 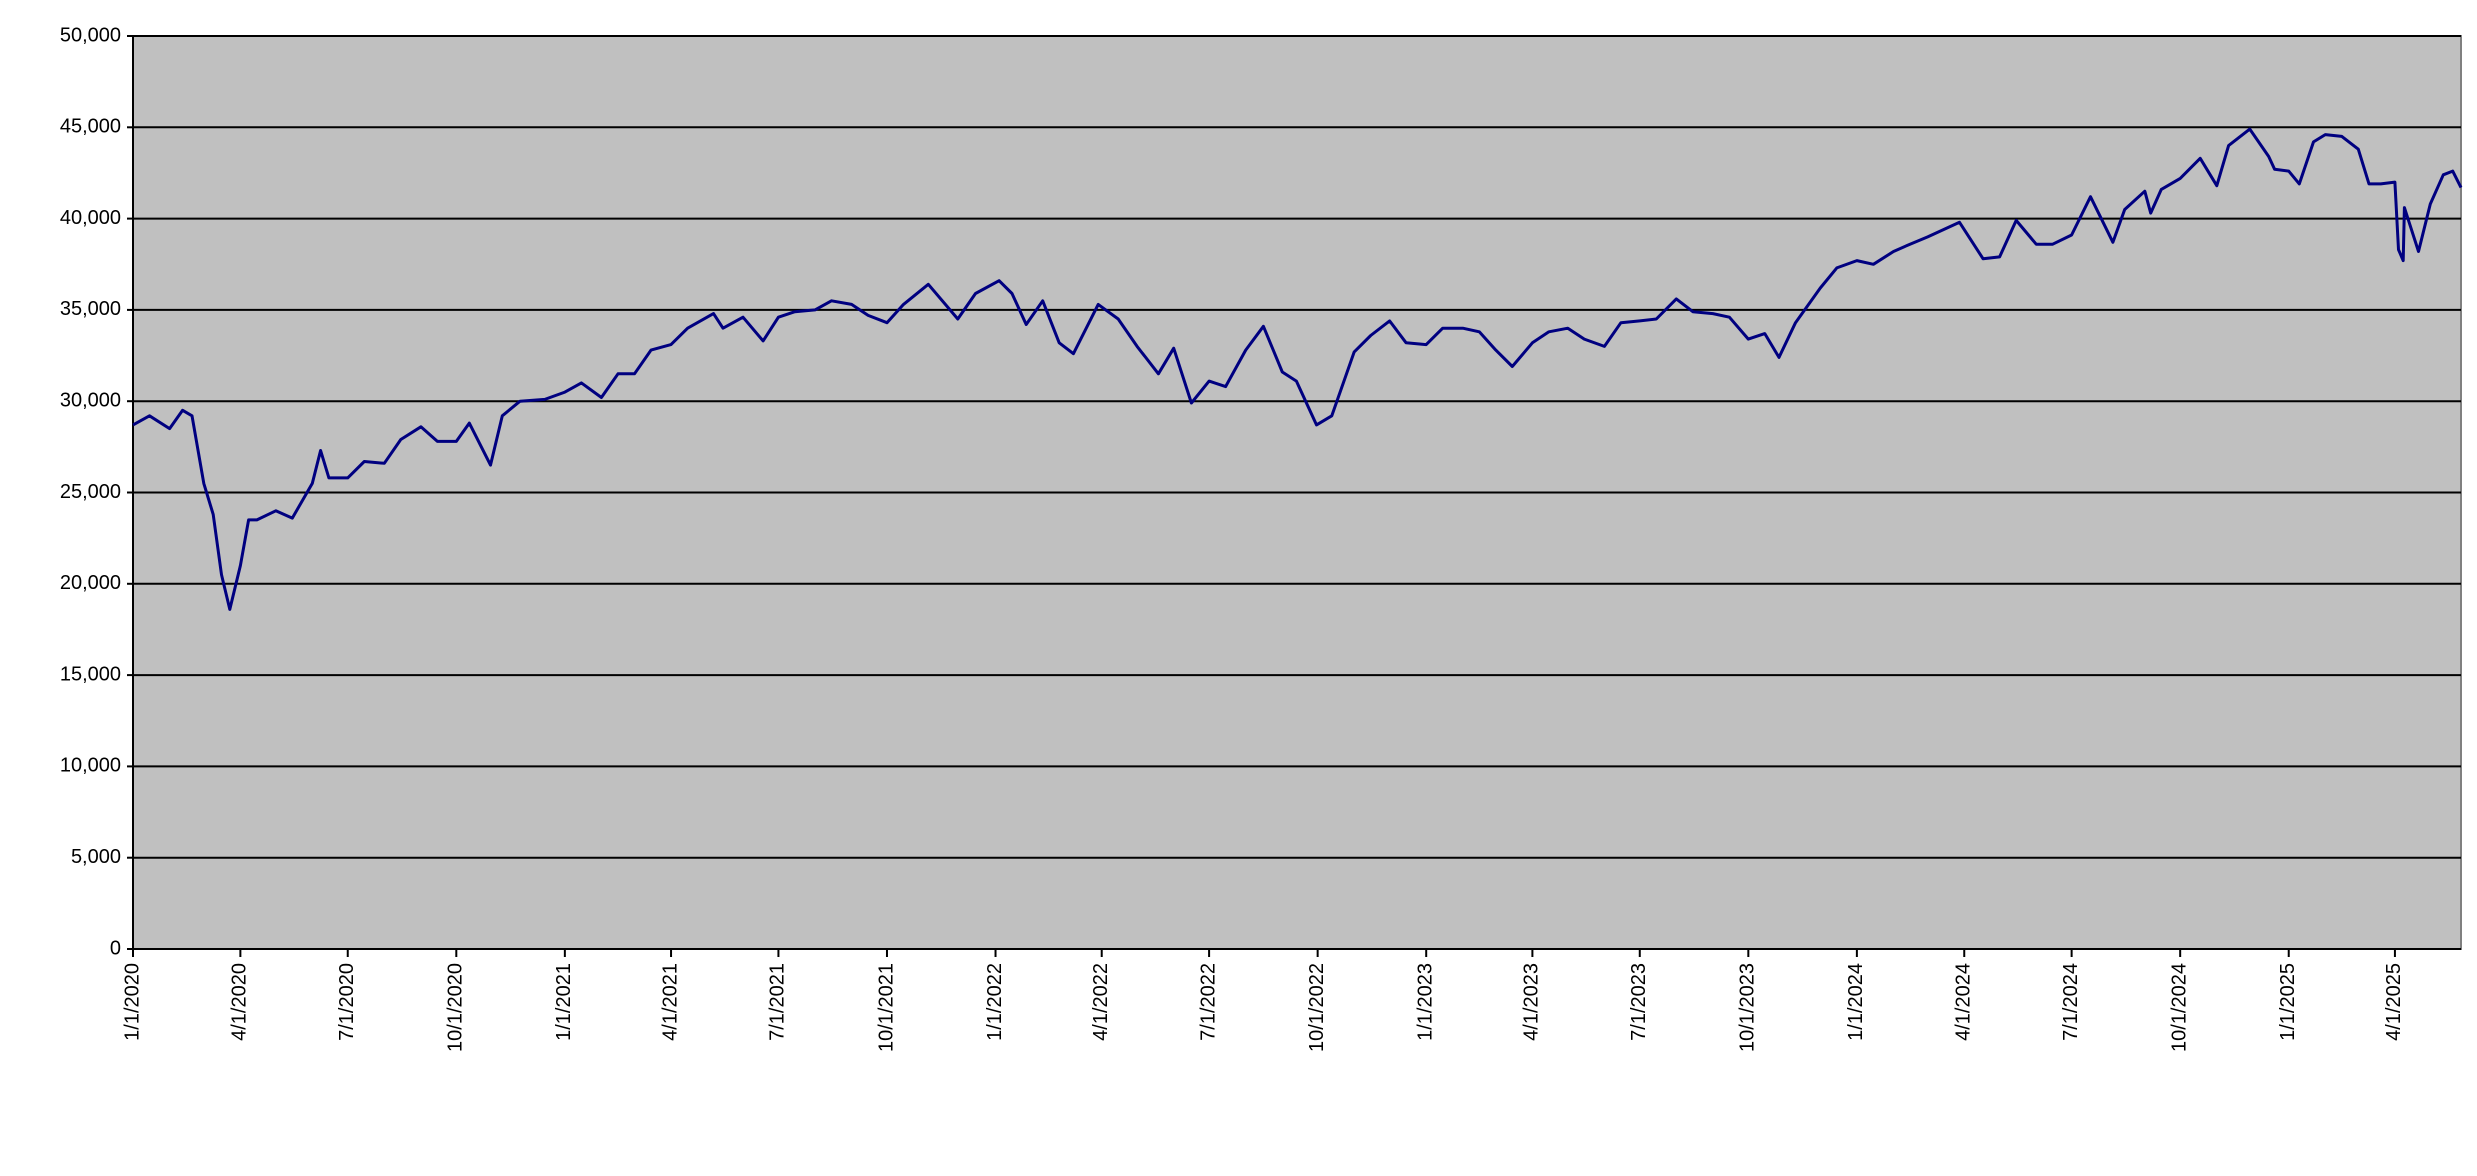 I want to click on y-tick-label: 30,000, so click(x=90, y=400).